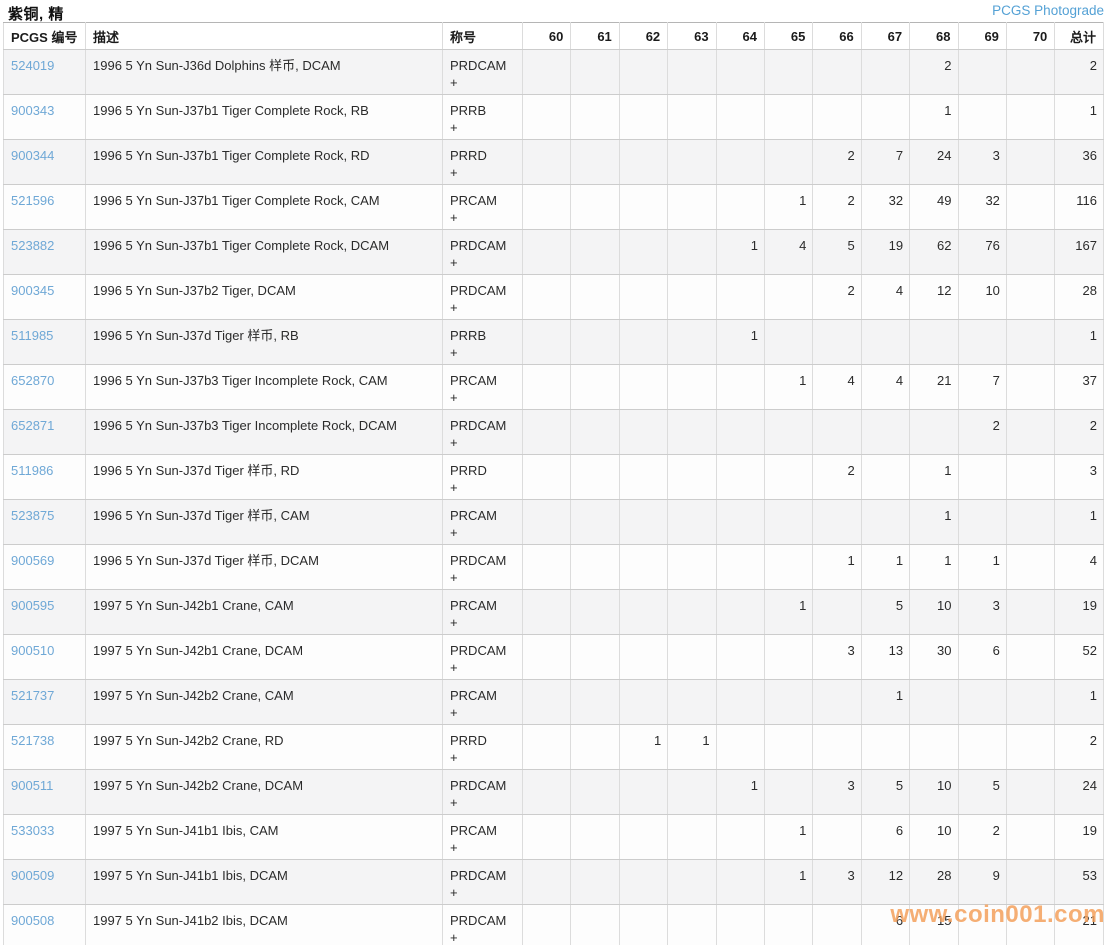 The width and height of the screenshot is (1112, 945). What do you see at coordinates (692, 36) in the screenshot?
I see `column-header-63: 63` at bounding box center [692, 36].